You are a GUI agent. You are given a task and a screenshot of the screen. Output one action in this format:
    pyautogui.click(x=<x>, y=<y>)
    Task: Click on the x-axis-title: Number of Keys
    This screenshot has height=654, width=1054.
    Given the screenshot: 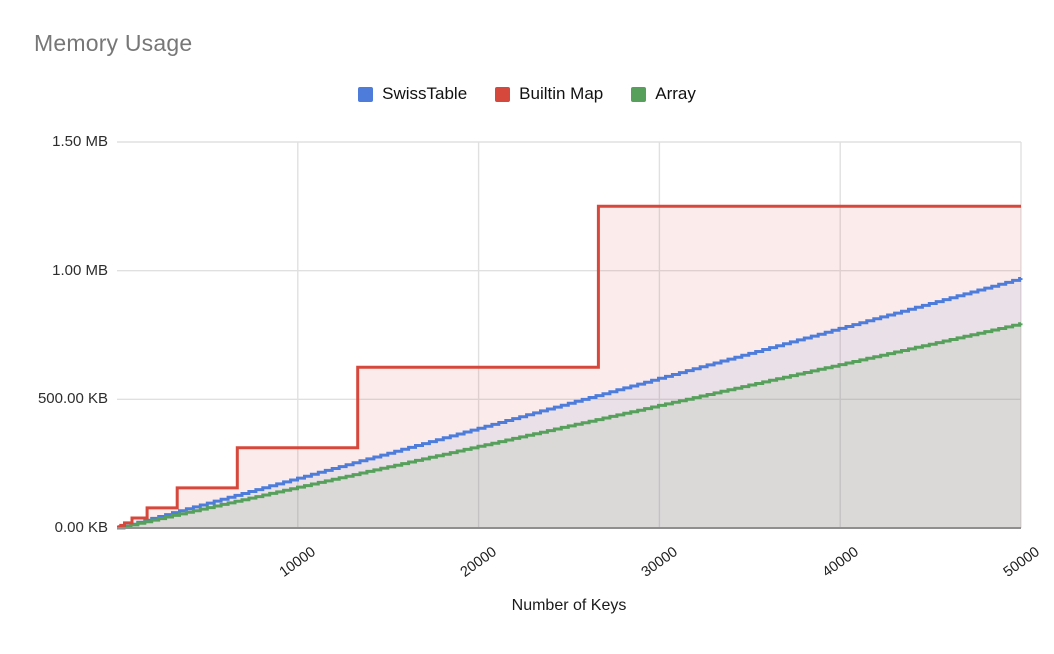 What is the action you would take?
    pyautogui.click(x=569, y=605)
    